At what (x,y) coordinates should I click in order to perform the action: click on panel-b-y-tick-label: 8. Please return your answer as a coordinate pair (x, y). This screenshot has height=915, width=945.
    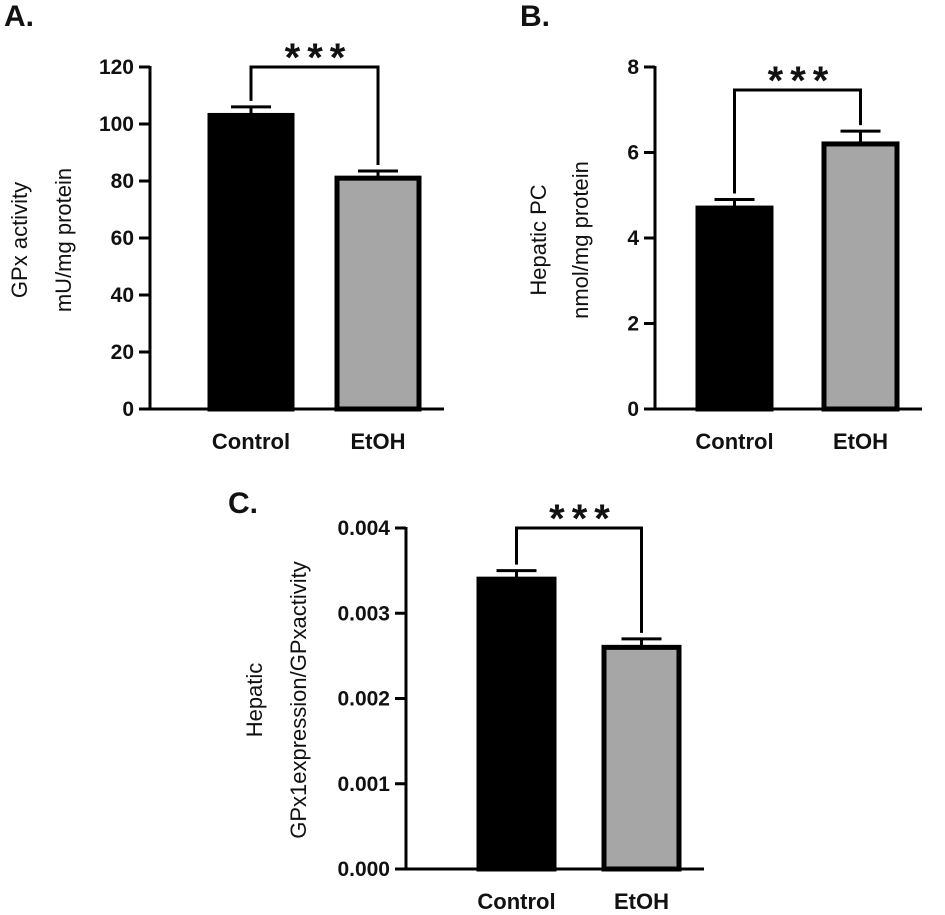
    Looking at the image, I should click on (633, 67).